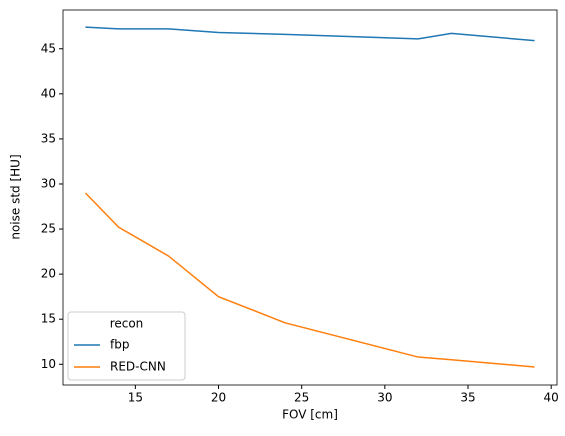 This screenshot has width=565, height=436. I want to click on series-line, so click(310, 34).